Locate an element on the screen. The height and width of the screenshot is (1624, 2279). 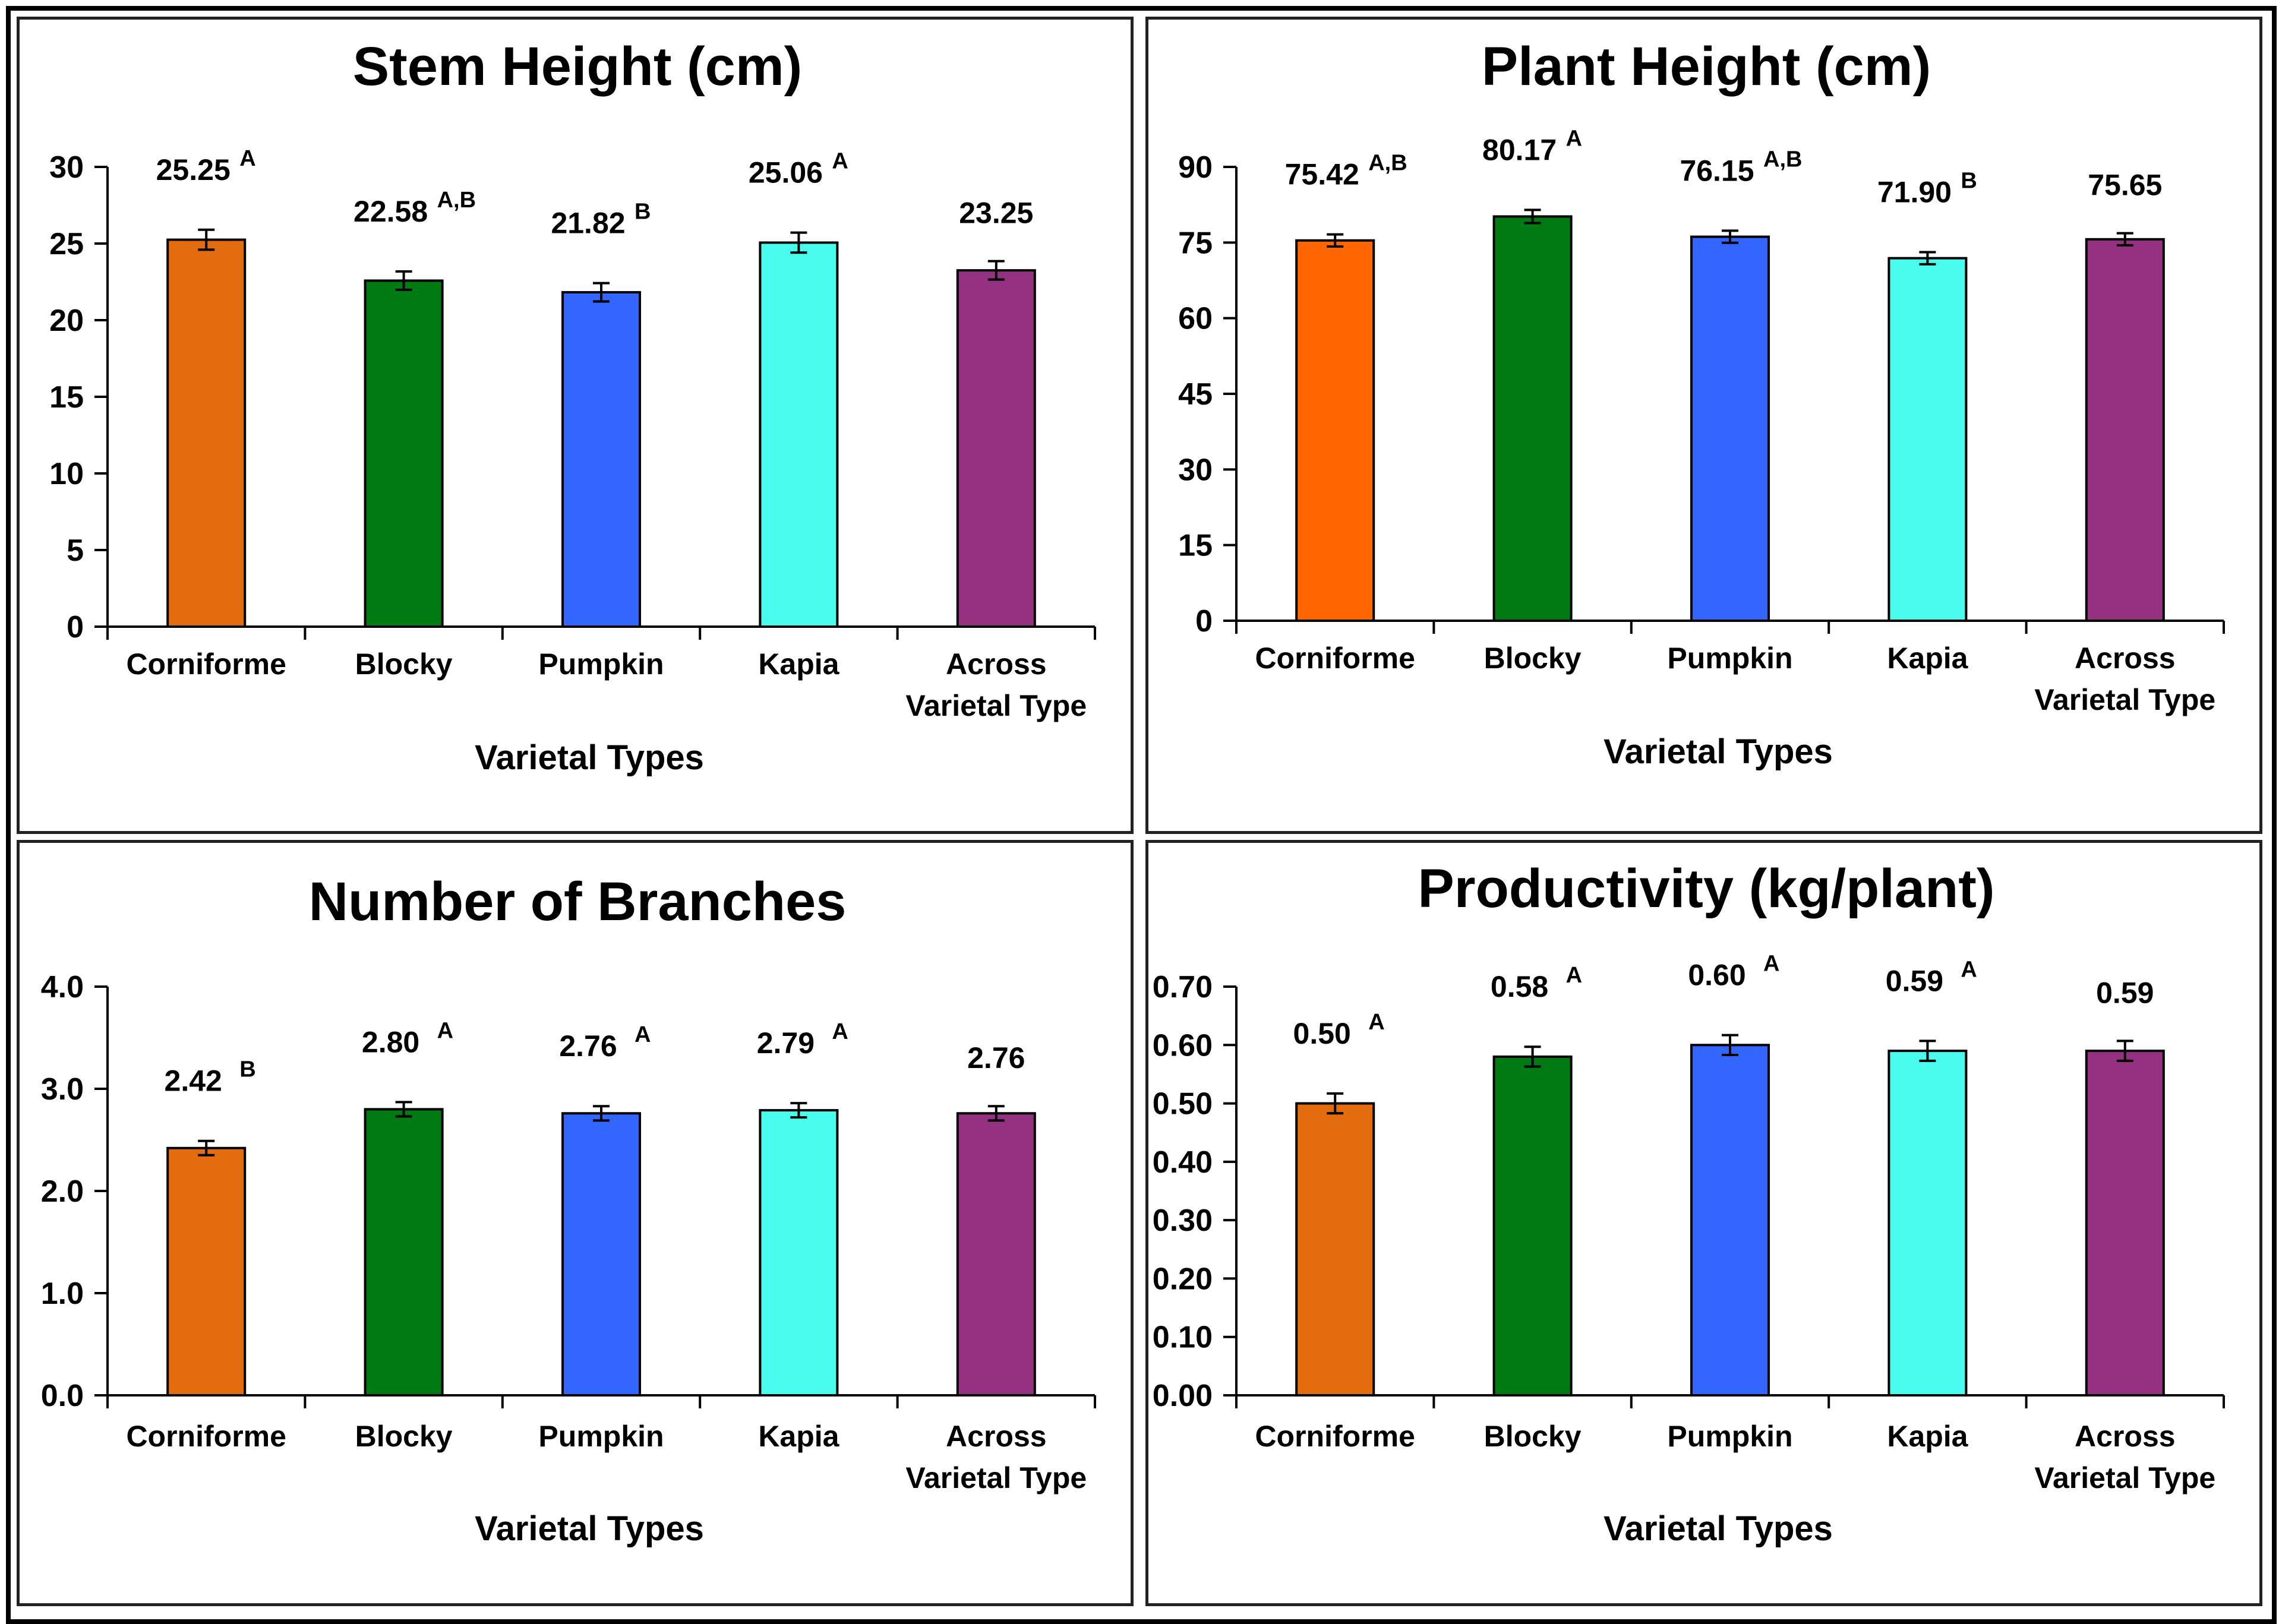
plant-height-category-label: Corniforme is located at coordinates (1335, 658).